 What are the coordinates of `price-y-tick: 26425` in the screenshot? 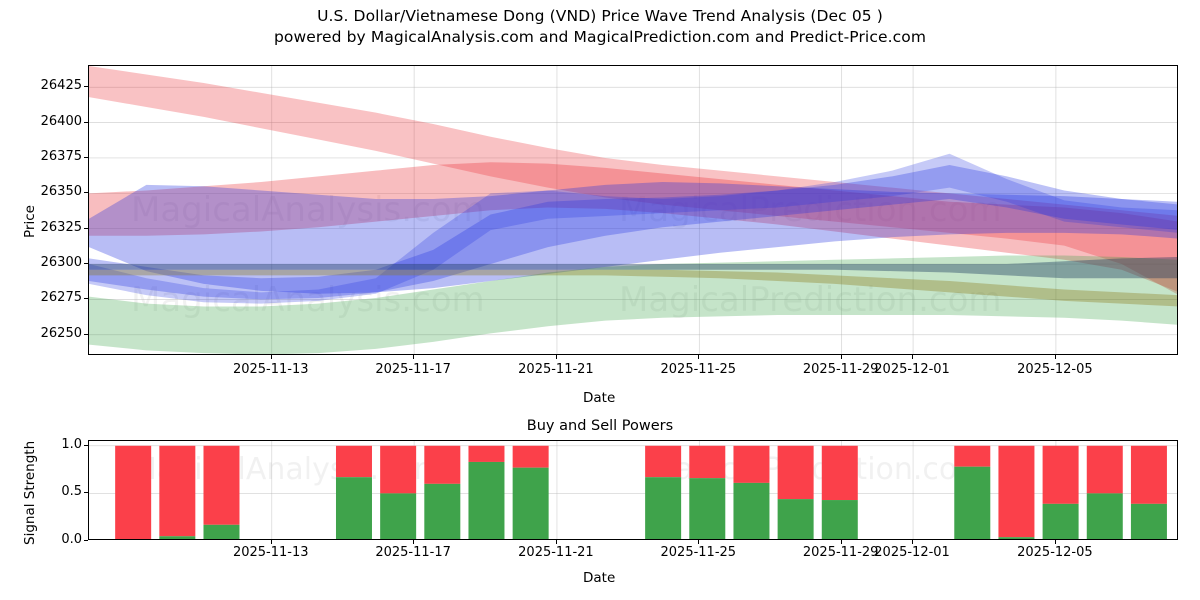 It's located at (61, 86).